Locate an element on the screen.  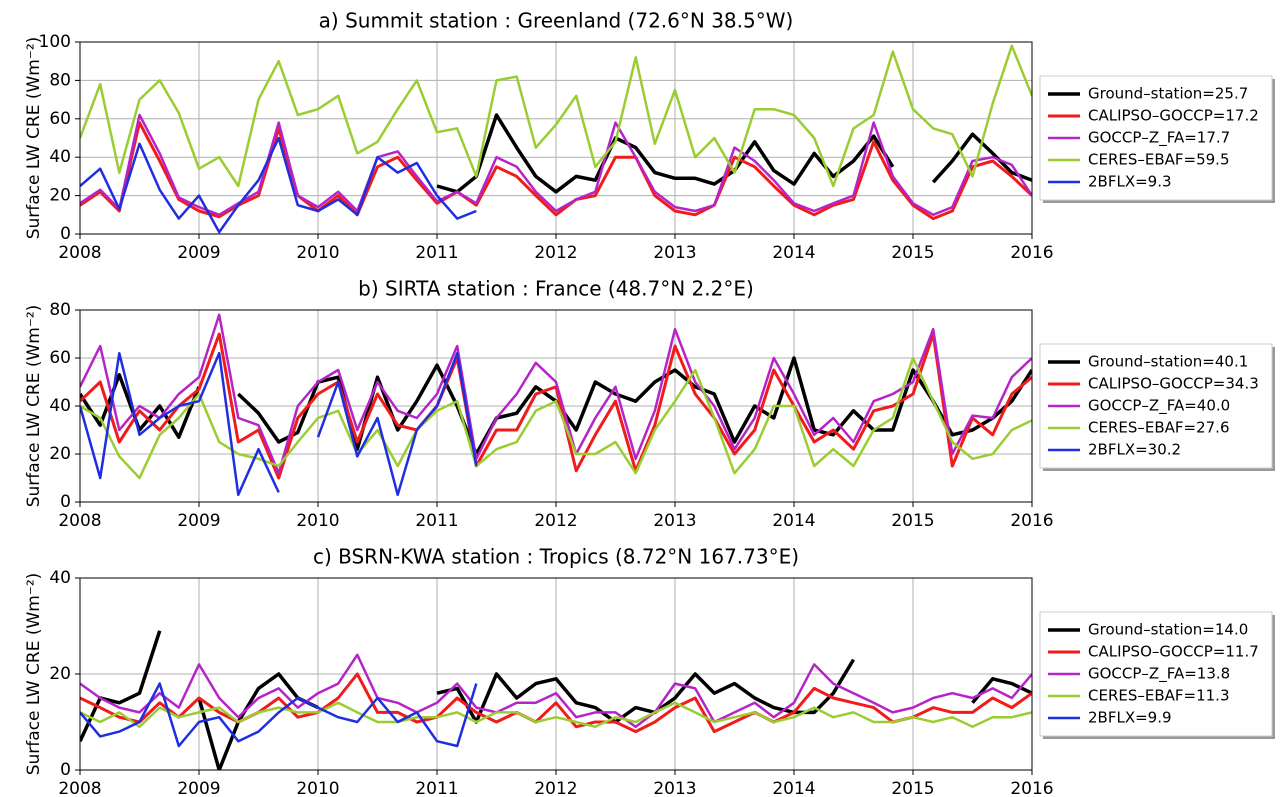
legend-label: 2BFLX=9.3 is located at coordinates (1130, 182).